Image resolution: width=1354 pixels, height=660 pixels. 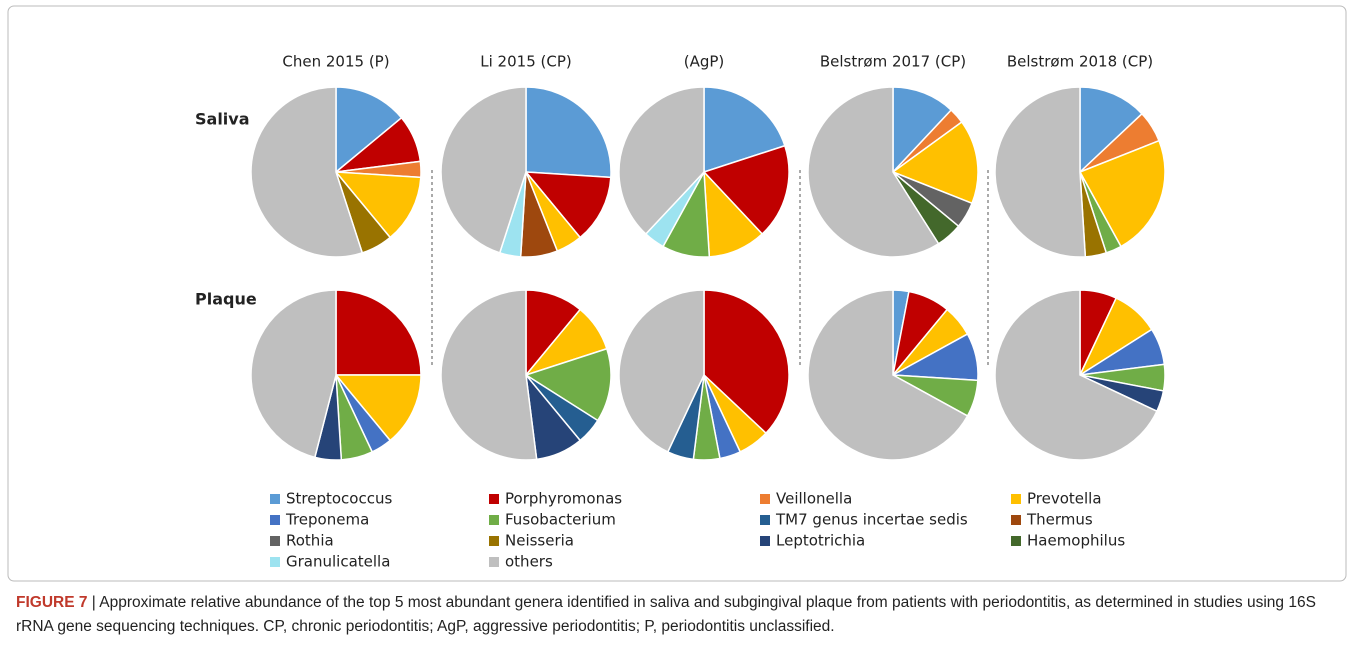 What do you see at coordinates (310, 541) in the screenshot?
I see `legend-label: Rothia` at bounding box center [310, 541].